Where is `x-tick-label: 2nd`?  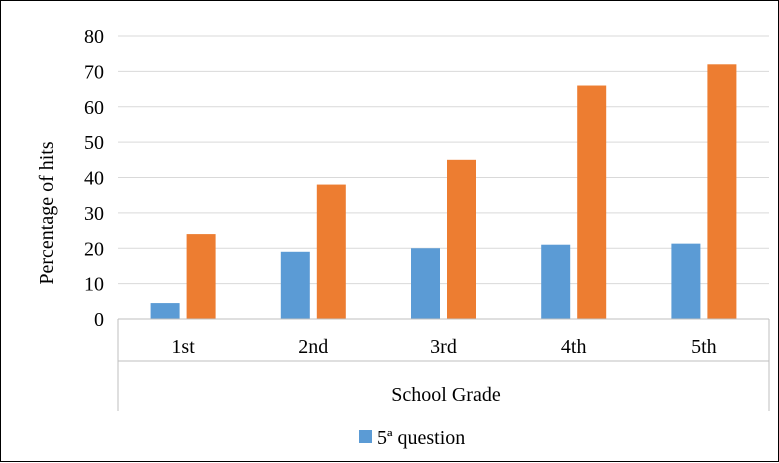
x-tick-label: 2nd is located at coordinates (313, 347).